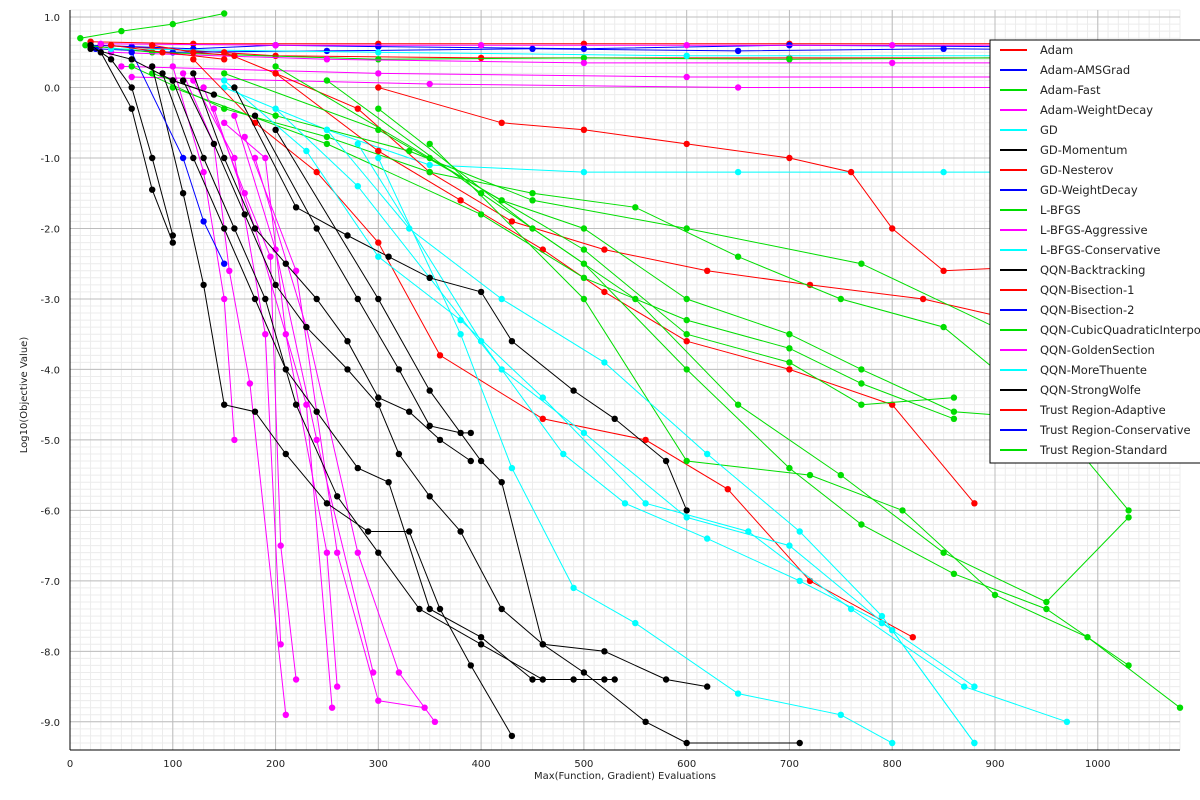 This screenshot has height=800, width=1200. What do you see at coordinates (1049, 130) in the screenshot?
I see `legend-label: GD` at bounding box center [1049, 130].